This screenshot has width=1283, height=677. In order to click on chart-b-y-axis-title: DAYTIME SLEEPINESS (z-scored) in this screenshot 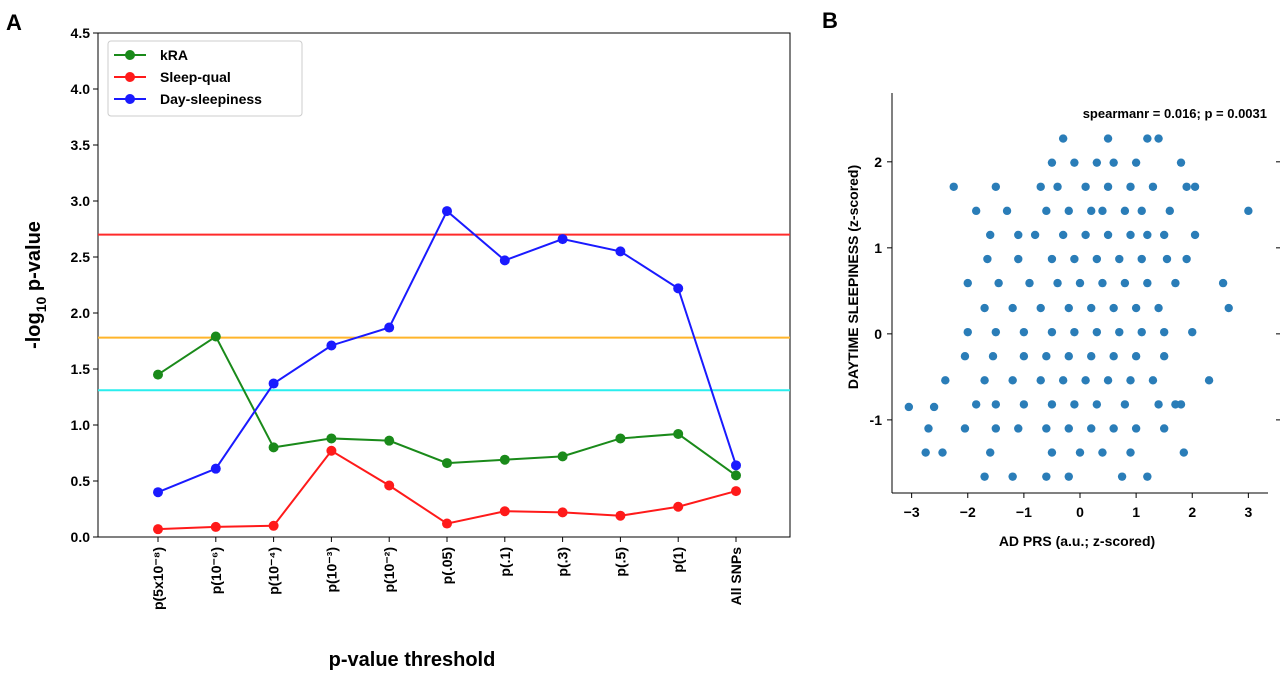, I will do `click(853, 277)`.